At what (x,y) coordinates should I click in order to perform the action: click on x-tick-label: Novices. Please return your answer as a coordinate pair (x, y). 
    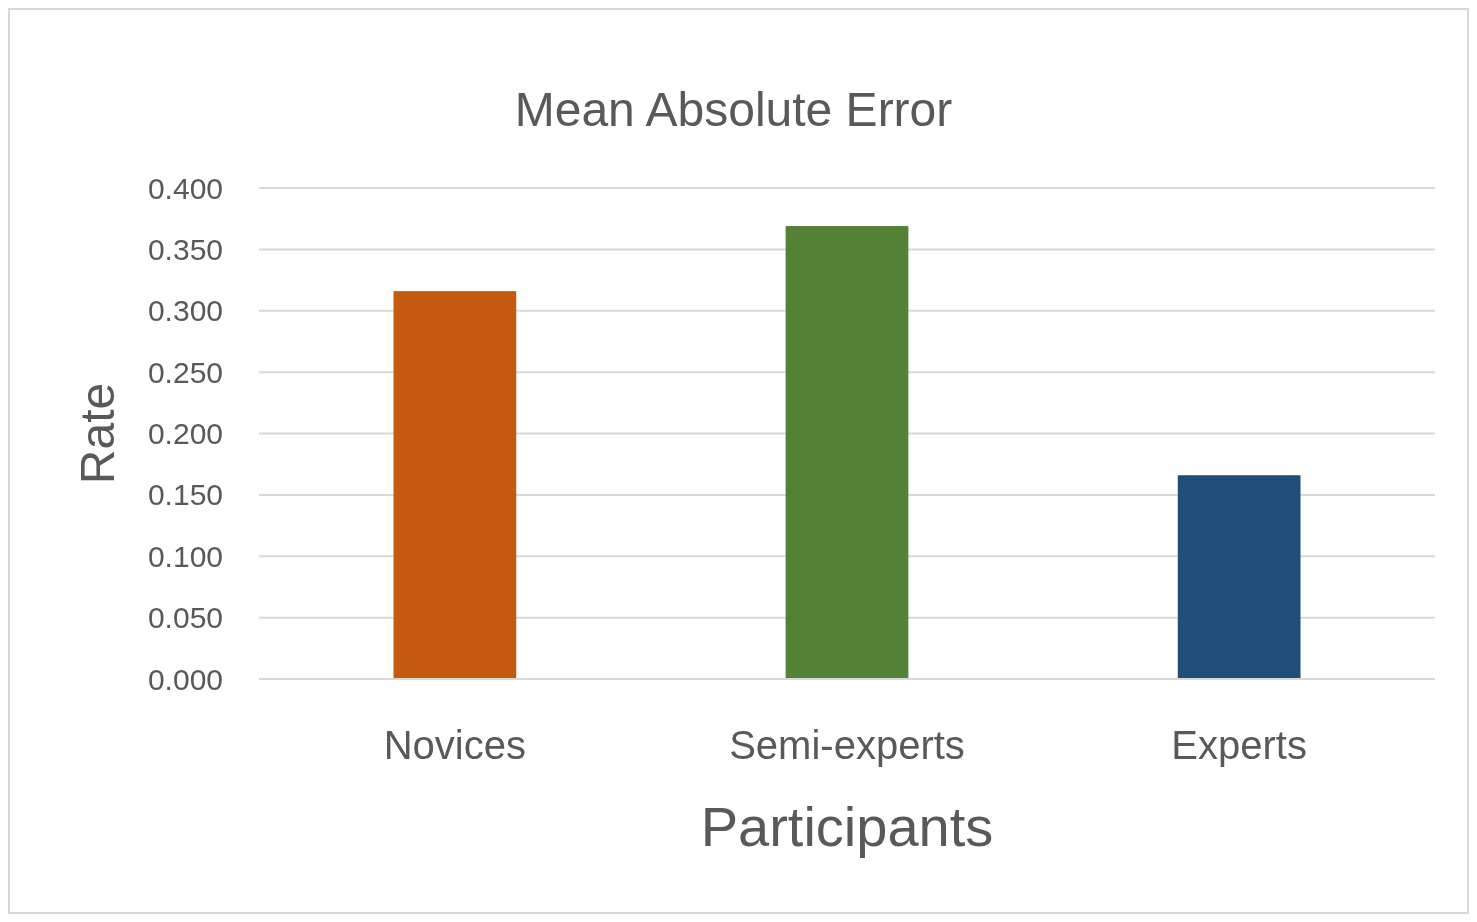
    Looking at the image, I should click on (454, 745).